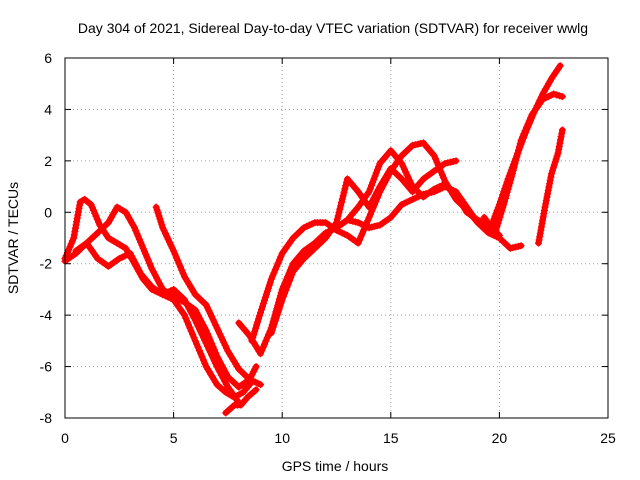 The width and height of the screenshot is (640, 480). Describe the element at coordinates (174, 438) in the screenshot. I see `x-tick-label: 5` at that location.